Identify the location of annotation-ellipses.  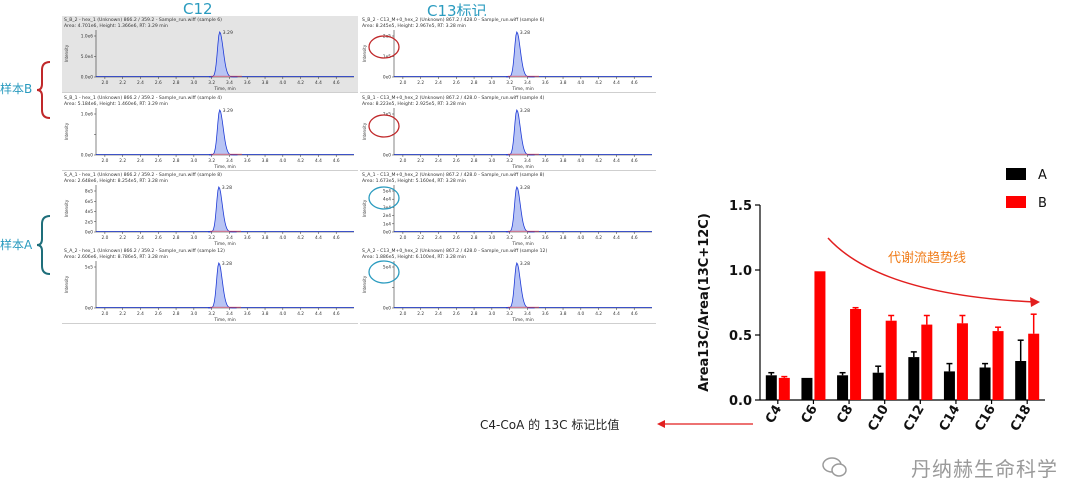
(384, 159).